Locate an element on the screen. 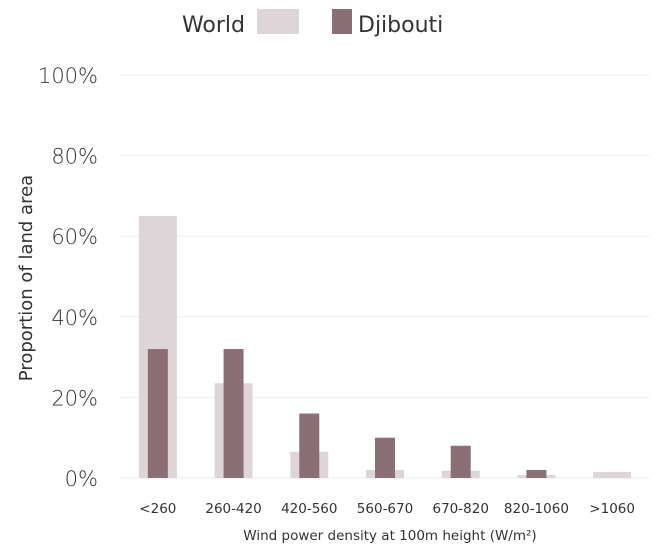  y-tick-label: 60% is located at coordinates (74, 237).